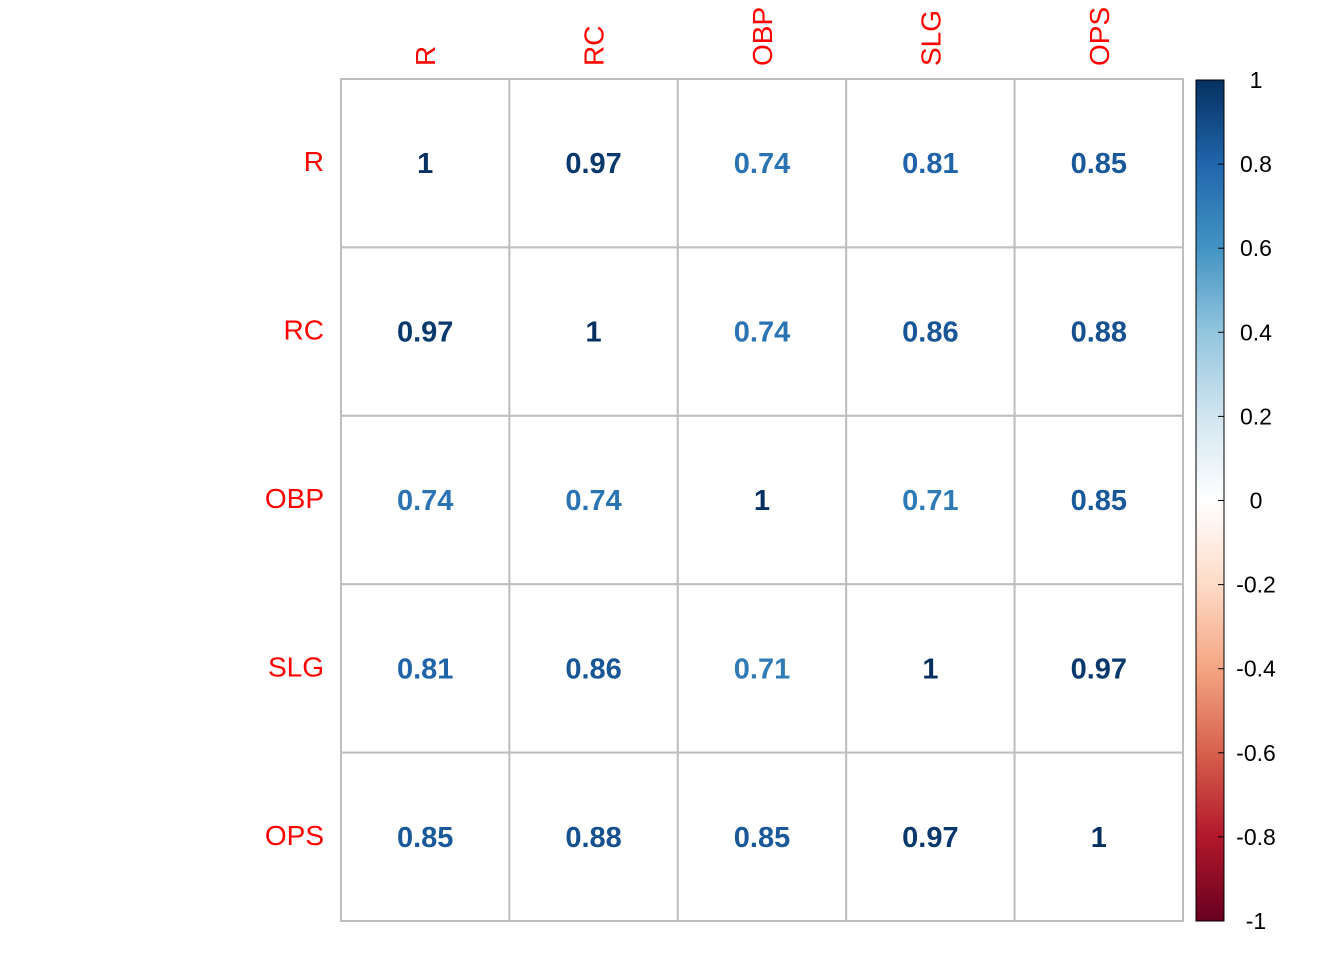 The image size is (1344, 960). What do you see at coordinates (1256, 669) in the screenshot?
I see `colorbar-tick-label: -0.4` at bounding box center [1256, 669].